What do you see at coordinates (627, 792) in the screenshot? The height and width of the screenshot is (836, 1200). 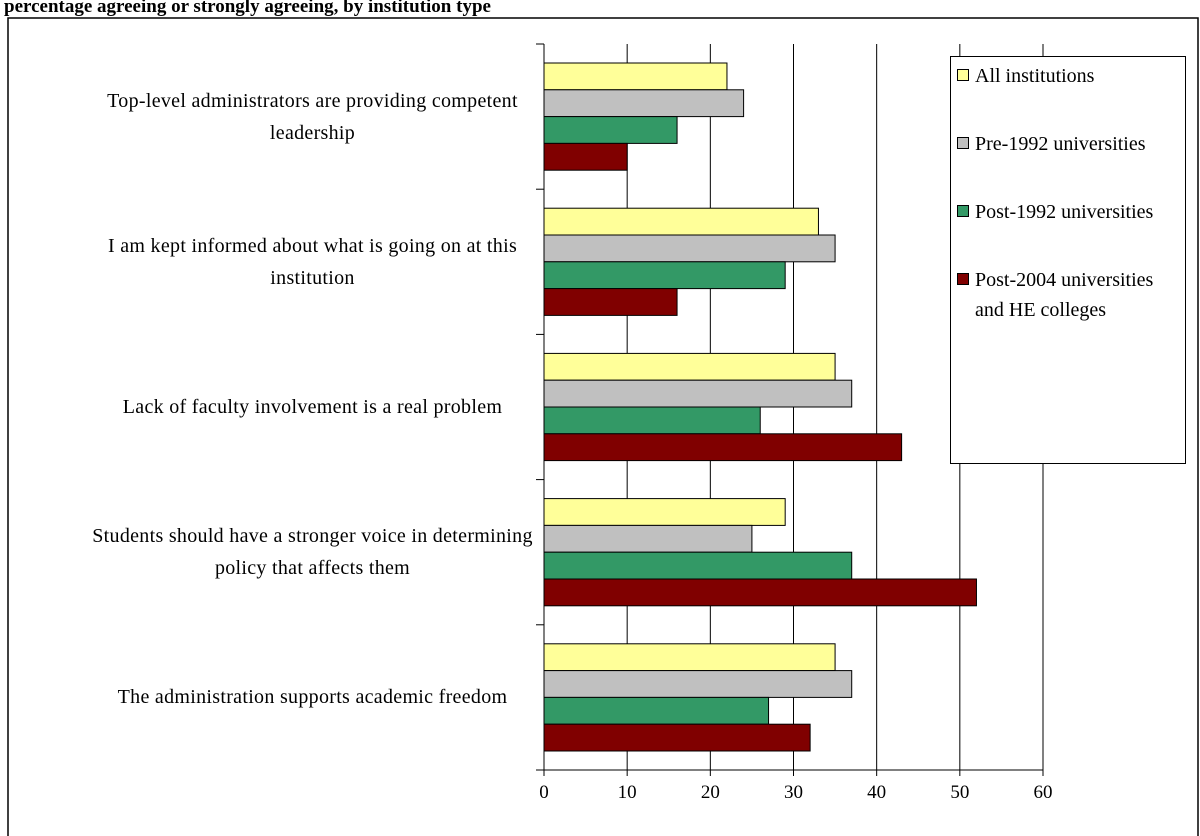 I see `x-tick-label: 10` at bounding box center [627, 792].